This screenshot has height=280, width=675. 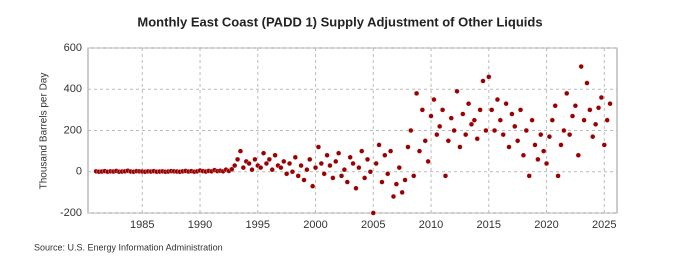 What do you see at coordinates (258, 225) in the screenshot?
I see `x-tick-label: 1995` at bounding box center [258, 225].